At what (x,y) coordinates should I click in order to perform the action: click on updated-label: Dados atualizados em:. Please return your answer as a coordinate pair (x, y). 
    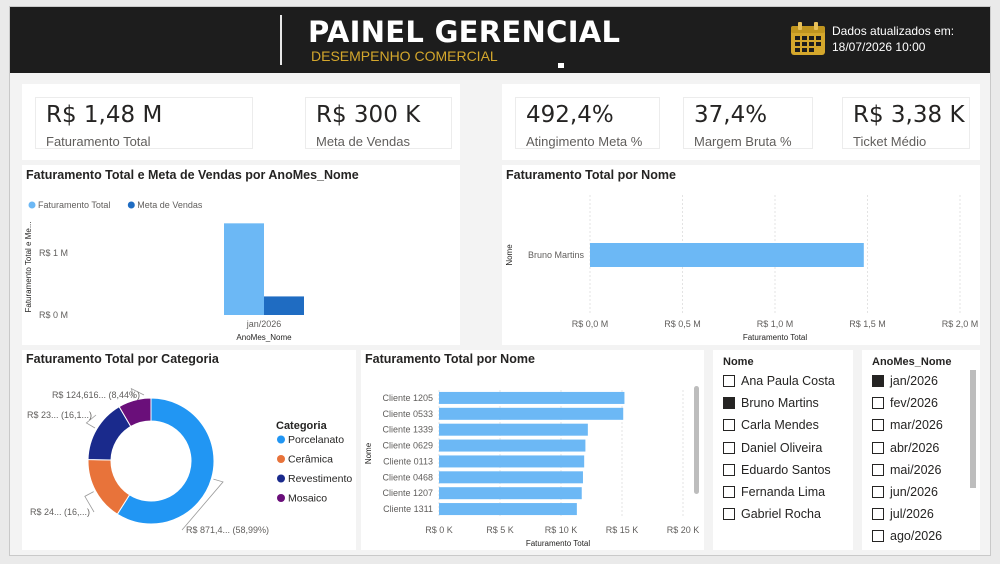
    Looking at the image, I should click on (893, 31).